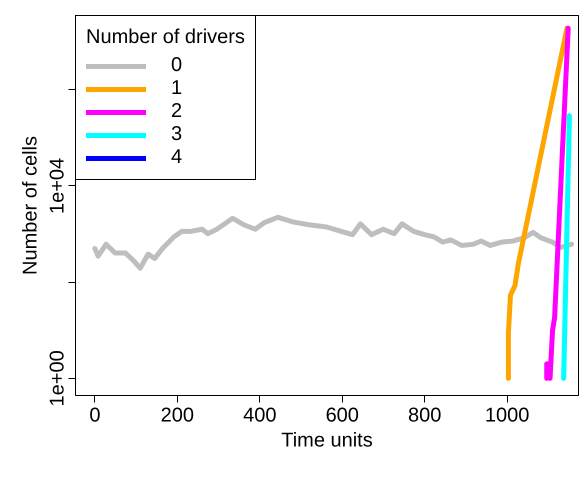 The width and height of the screenshot is (583, 490). What do you see at coordinates (177, 111) in the screenshot?
I see `legend-label: 2` at bounding box center [177, 111].